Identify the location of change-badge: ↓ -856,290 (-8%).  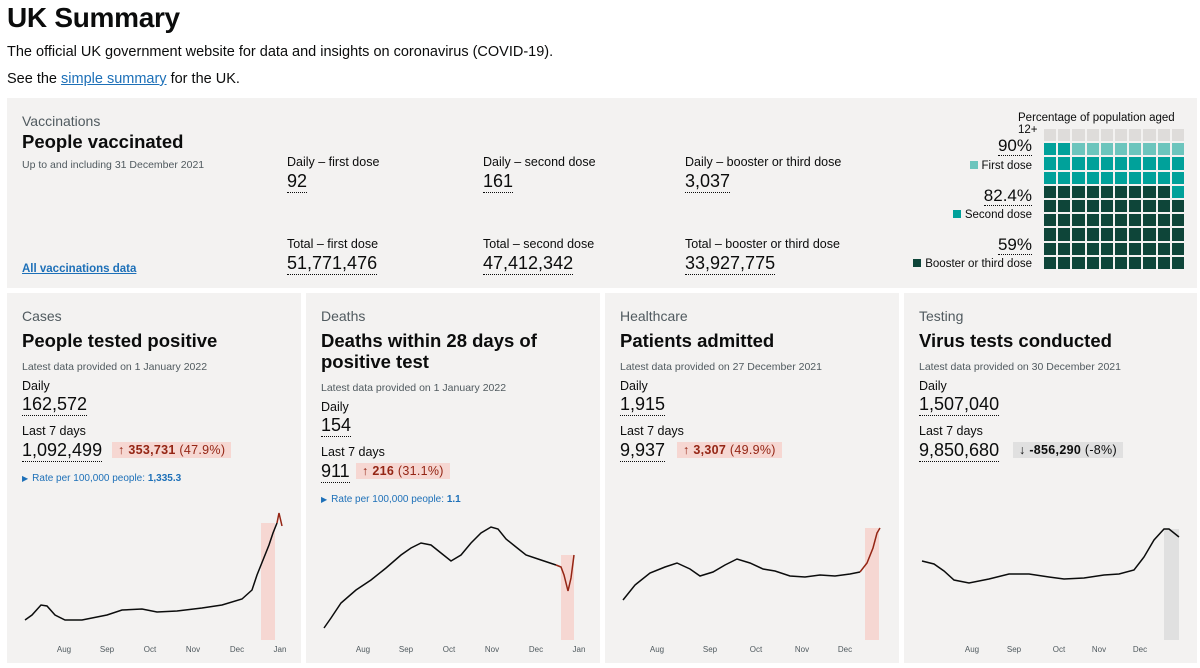
(1068, 450).